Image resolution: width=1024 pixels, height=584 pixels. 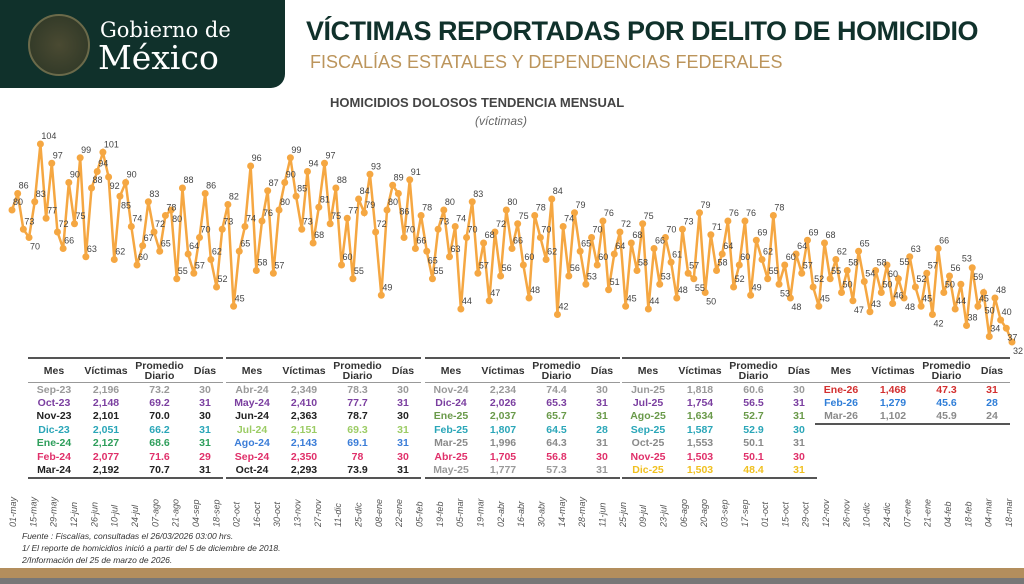 I want to click on x-tick-label: 23-jul, so click(x=663, y=516).